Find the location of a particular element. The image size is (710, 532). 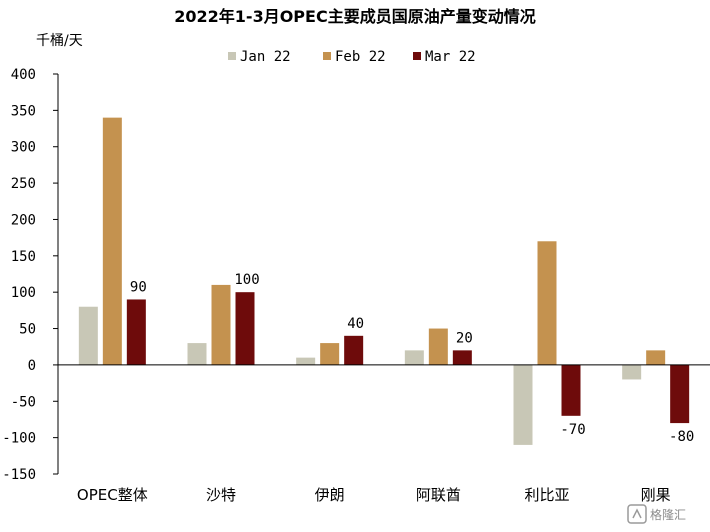

data-label: 40 is located at coordinates (355, 324).